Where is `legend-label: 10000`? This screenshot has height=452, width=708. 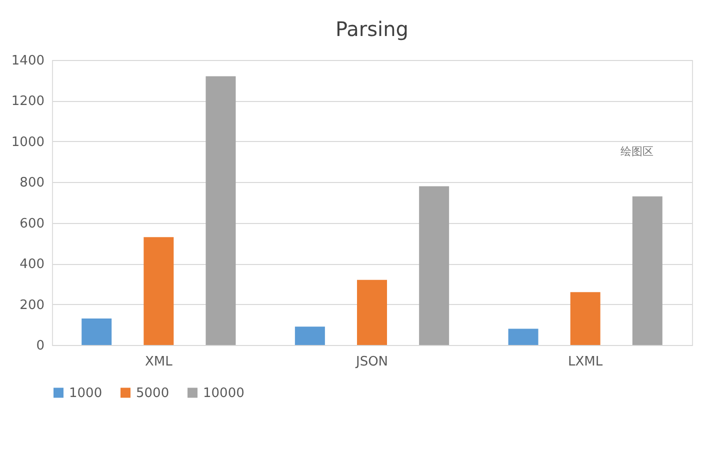 legend-label: 10000 is located at coordinates (223, 393).